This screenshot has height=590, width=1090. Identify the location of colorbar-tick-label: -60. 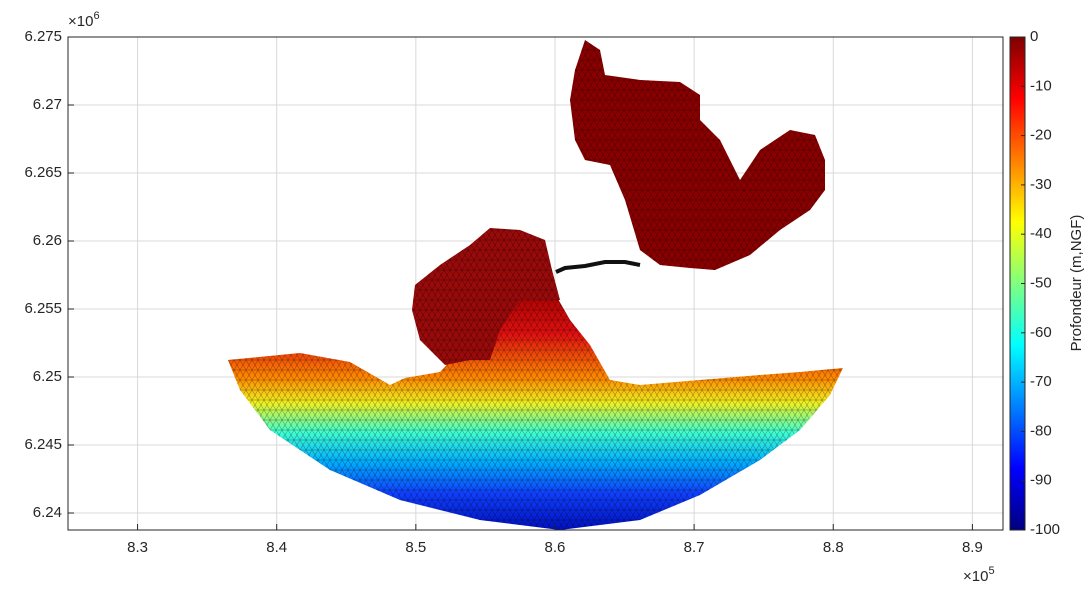
(1041, 332).